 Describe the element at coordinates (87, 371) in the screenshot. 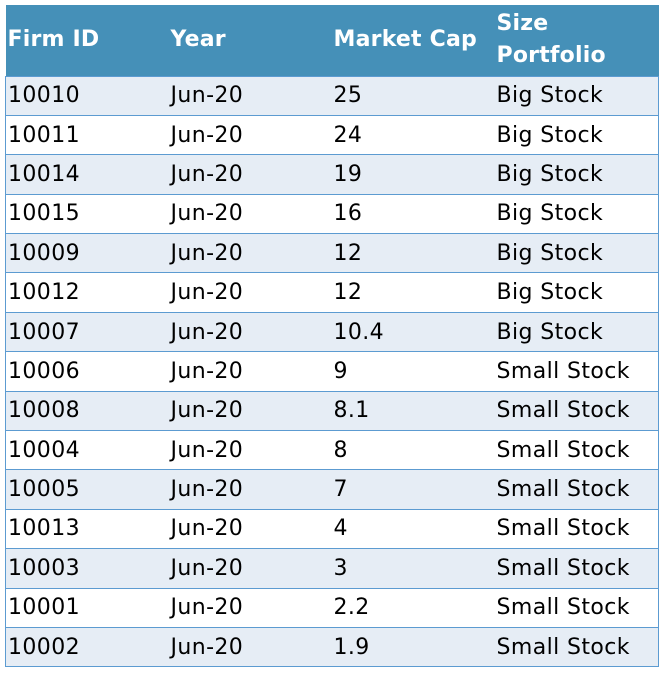

I see `cell-firm-id: 10006` at that location.